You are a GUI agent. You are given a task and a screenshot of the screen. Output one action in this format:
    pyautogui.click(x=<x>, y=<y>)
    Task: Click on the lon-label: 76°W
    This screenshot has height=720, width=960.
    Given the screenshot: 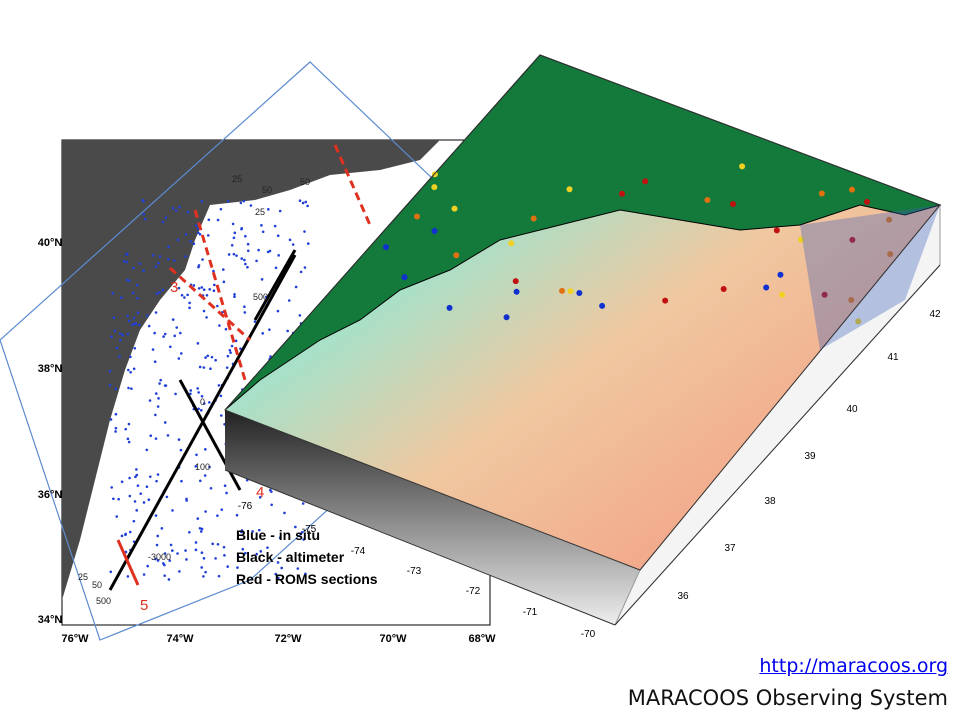 What is the action you would take?
    pyautogui.click(x=75, y=639)
    